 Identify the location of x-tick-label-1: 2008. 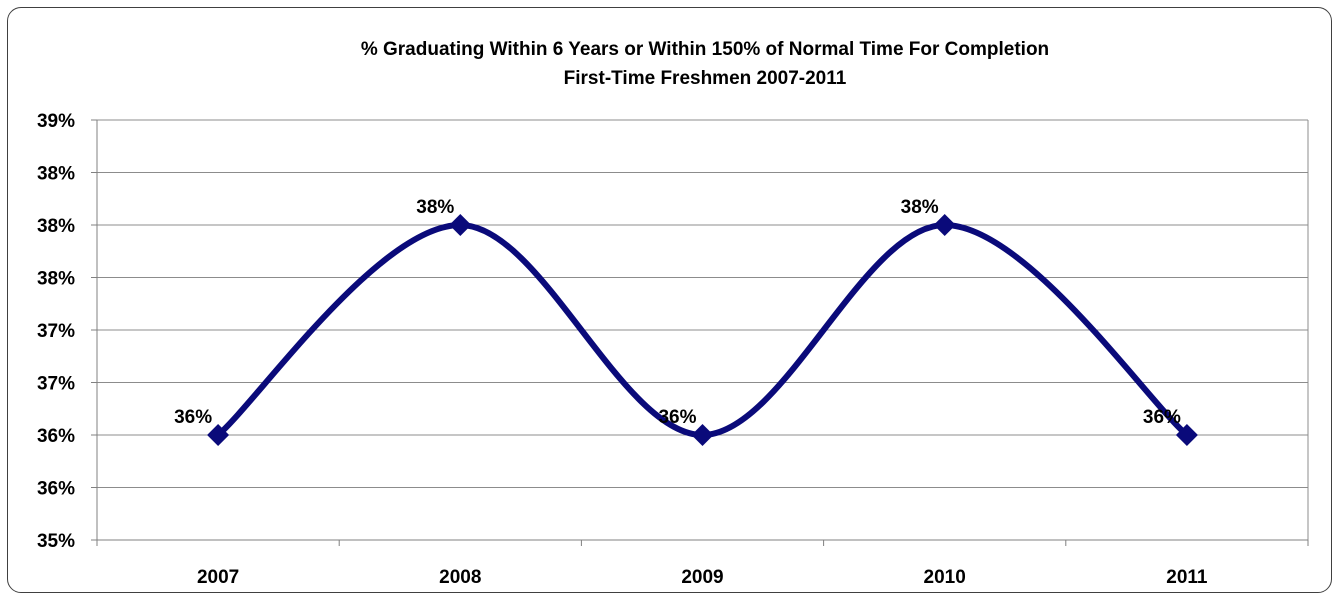
(460, 577).